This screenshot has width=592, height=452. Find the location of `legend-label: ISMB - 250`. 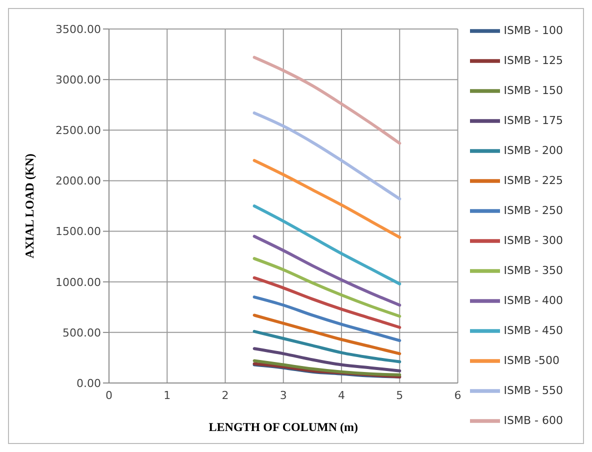

legend-label: ISMB - 250 is located at coordinates (533, 211).